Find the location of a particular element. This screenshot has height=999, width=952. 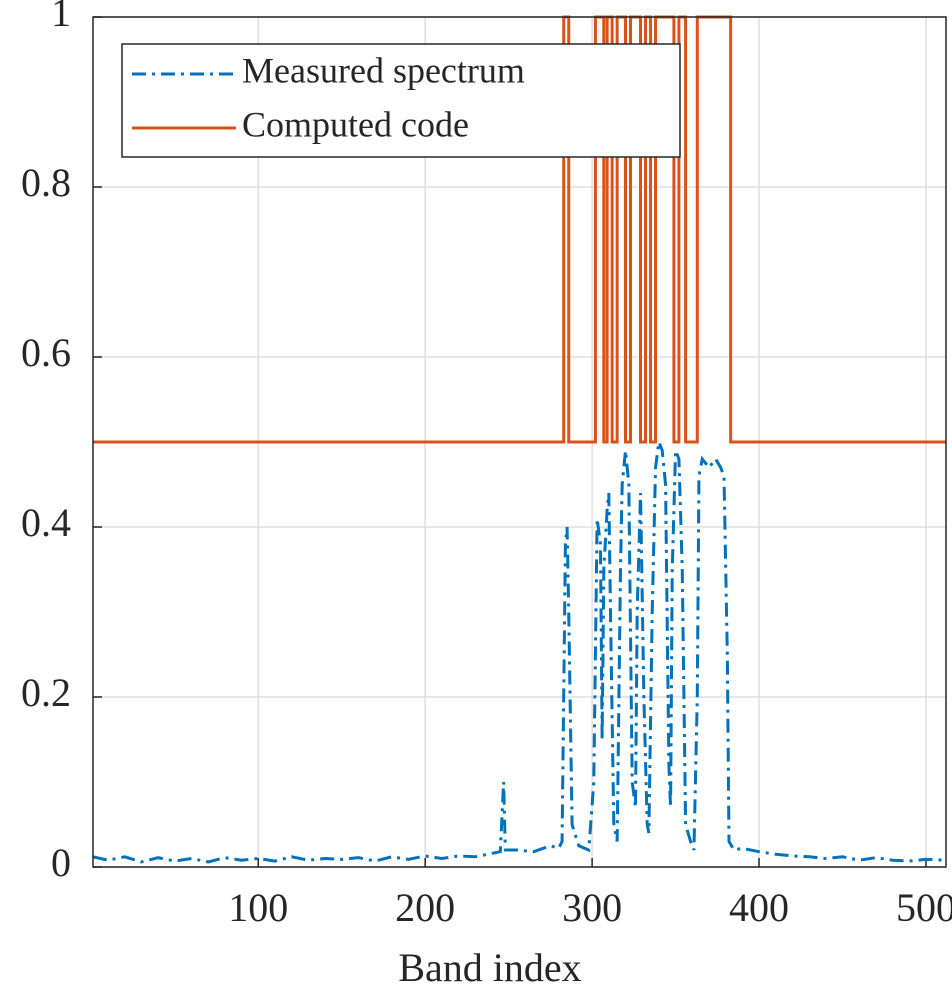

legend-label: Measured spectrum is located at coordinates (383, 70).